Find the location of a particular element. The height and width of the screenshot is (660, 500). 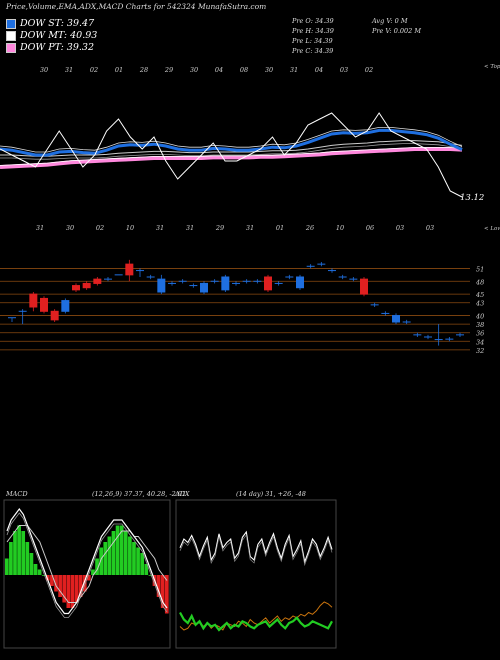

quote-close: Pre C: 34.39 is located at coordinates (313, 51).